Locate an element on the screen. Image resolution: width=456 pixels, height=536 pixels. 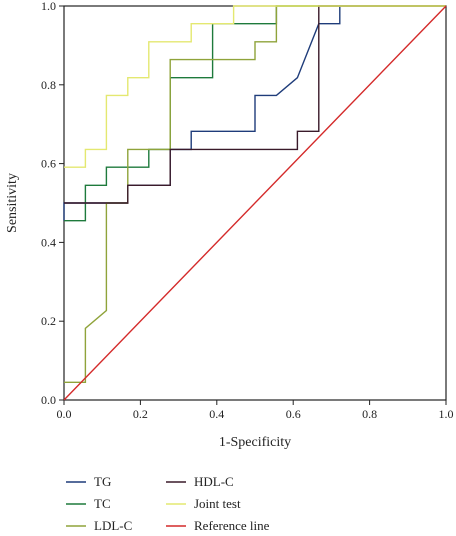
x-tick-label: 0.2 is located at coordinates (140, 414).